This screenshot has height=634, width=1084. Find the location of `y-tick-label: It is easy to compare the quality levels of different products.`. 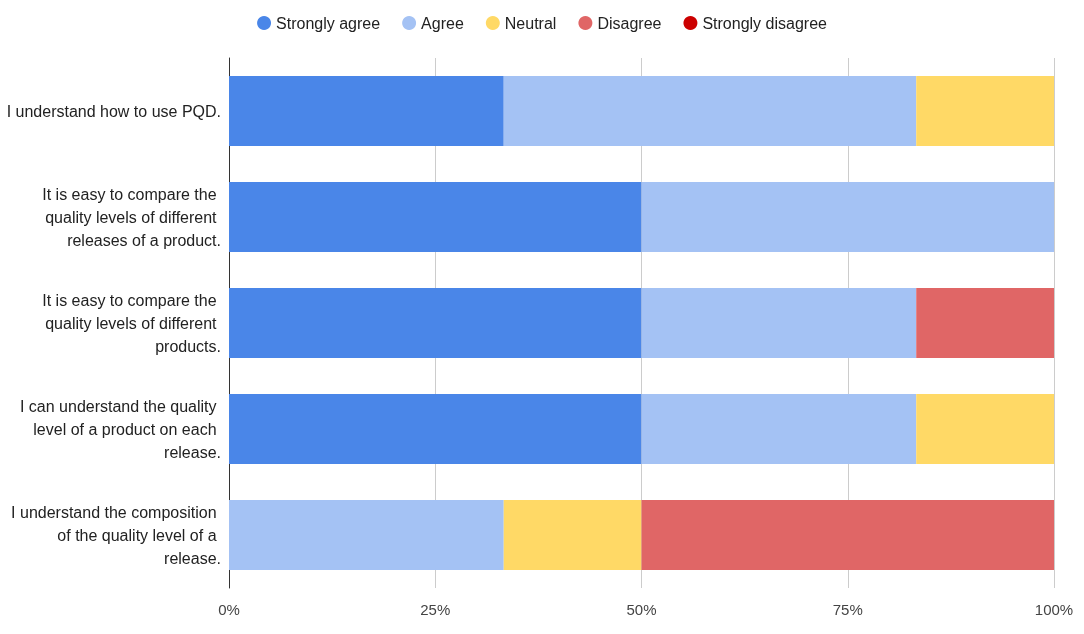

y-tick-label: It is easy to compare the quality levels of different products. is located at coordinates (131, 323).